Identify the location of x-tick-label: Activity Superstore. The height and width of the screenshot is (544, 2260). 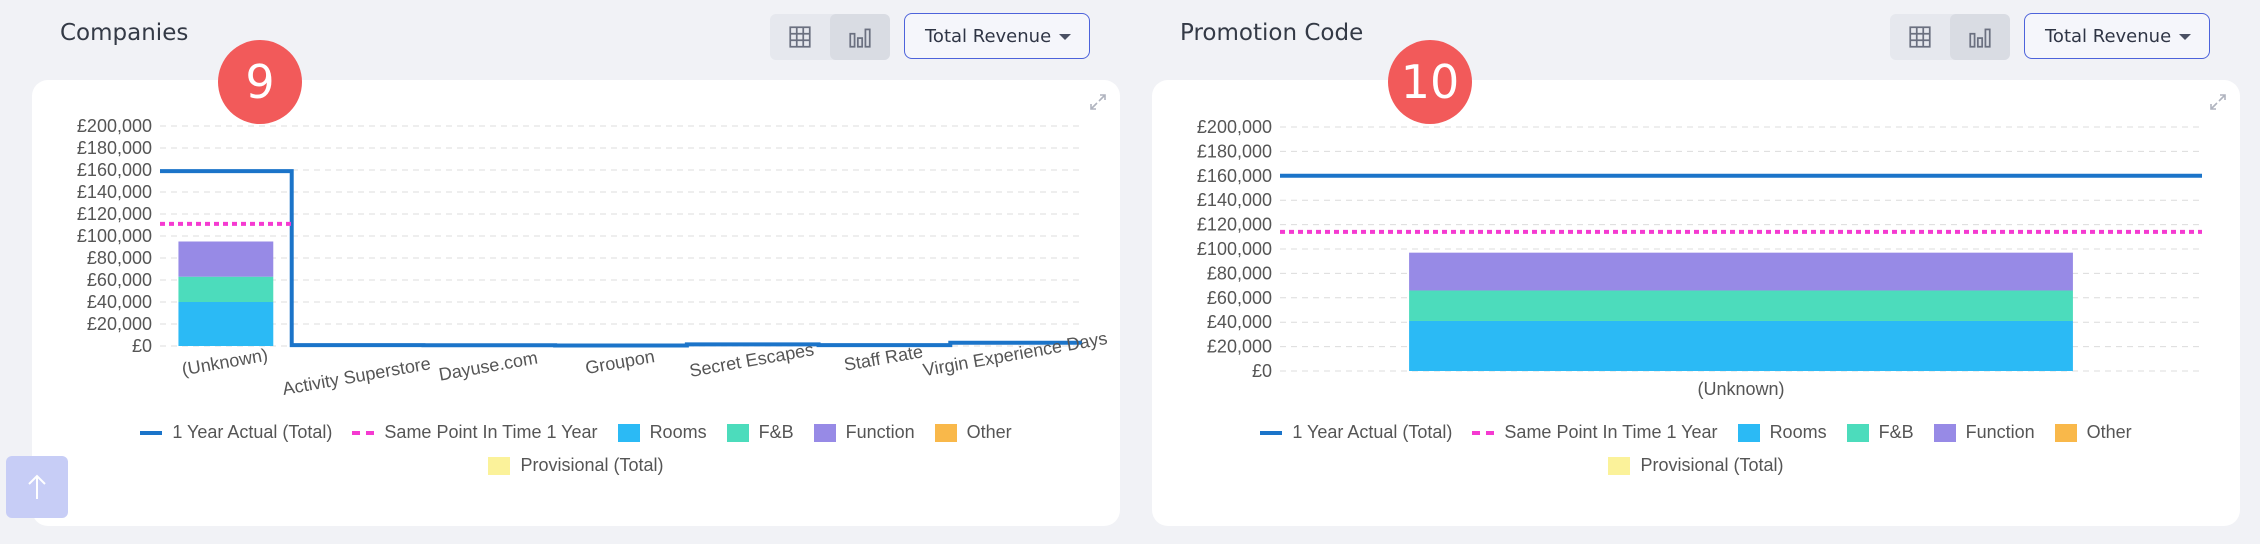
(356, 376).